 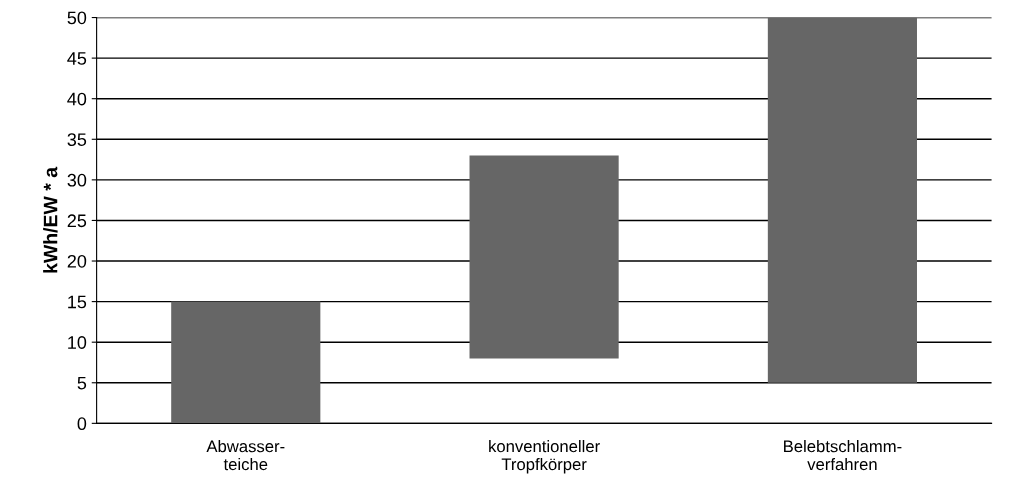 What do you see at coordinates (77, 180) in the screenshot?
I see `y-tick-label: 30` at bounding box center [77, 180].